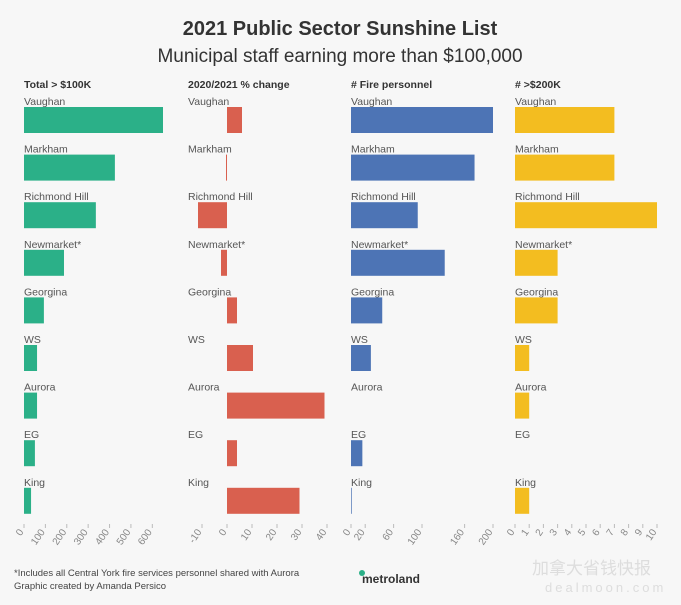  What do you see at coordinates (391, 579) in the screenshot?
I see `logo: metroland` at bounding box center [391, 579].